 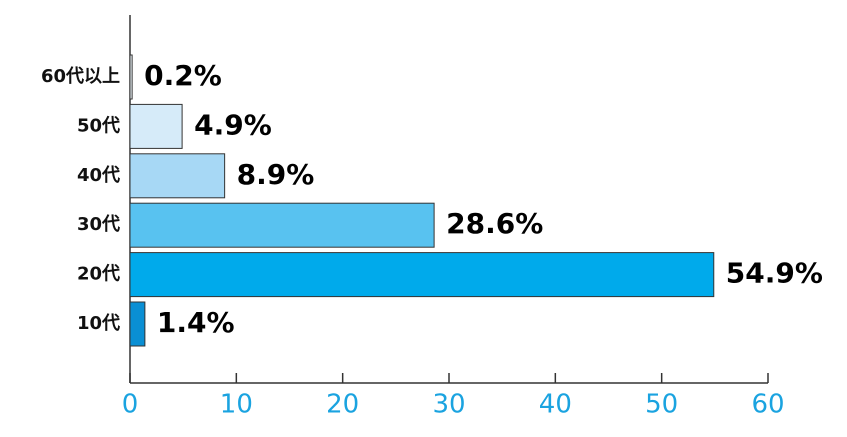 I want to click on y-tick-label: 60代以上, so click(x=80, y=76).